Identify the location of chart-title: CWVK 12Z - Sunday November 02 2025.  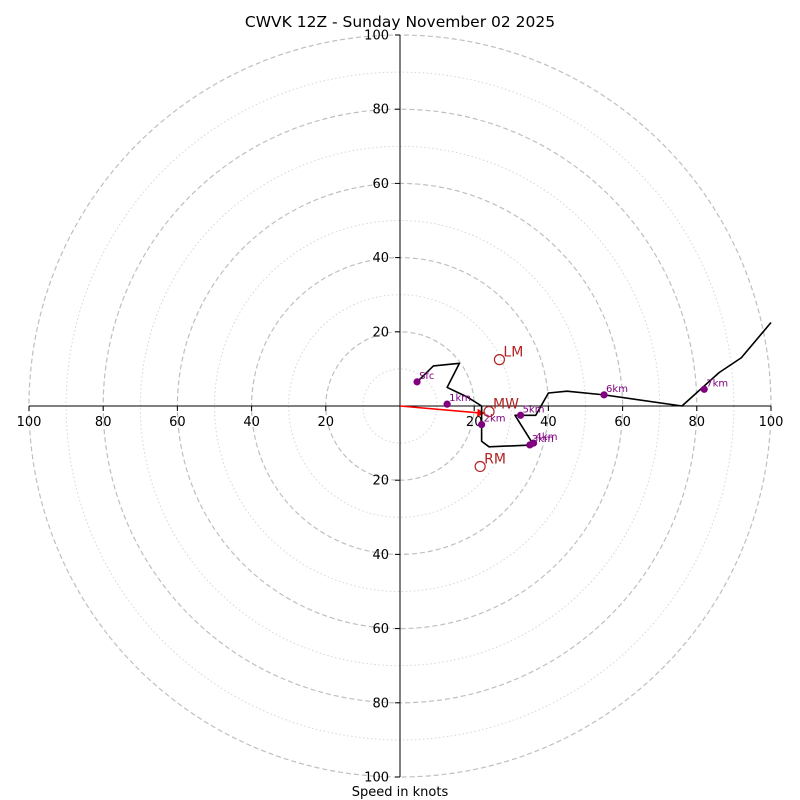
(400, 22).